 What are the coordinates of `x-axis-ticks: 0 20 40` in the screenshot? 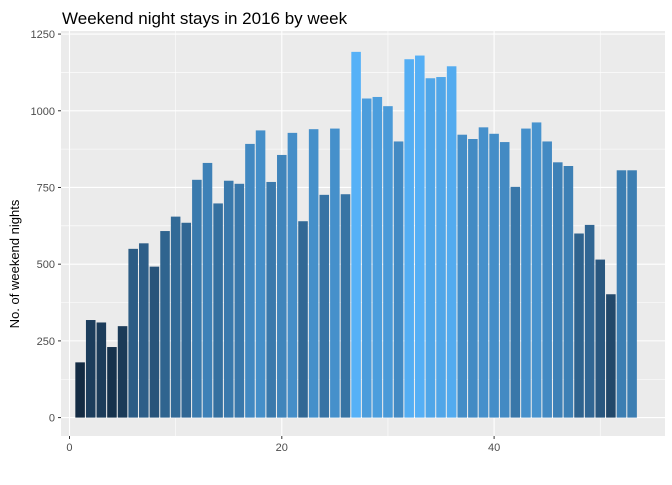 It's located at (283, 445).